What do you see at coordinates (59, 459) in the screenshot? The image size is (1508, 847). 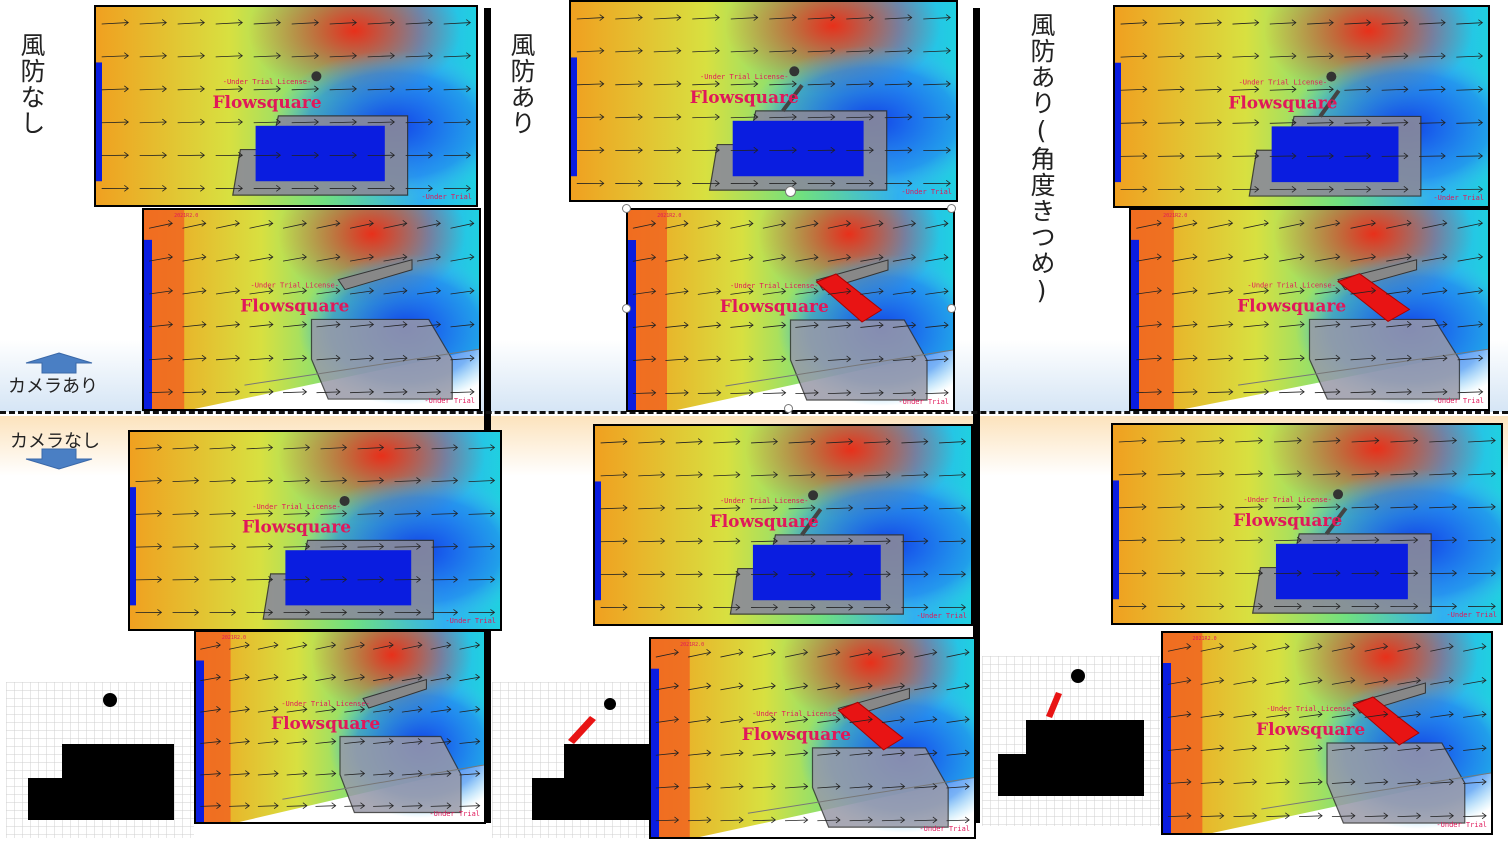 I see `arrow-down-icon` at bounding box center [59, 459].